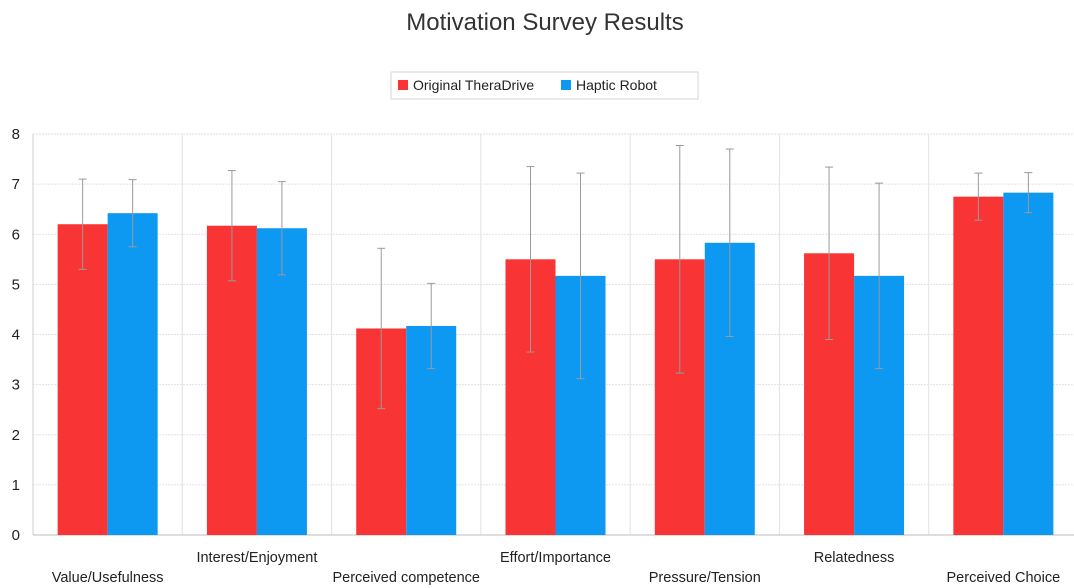 The image size is (1074, 588). What do you see at coordinates (705, 578) in the screenshot?
I see `x-category-label: Pressure/Tension` at bounding box center [705, 578].